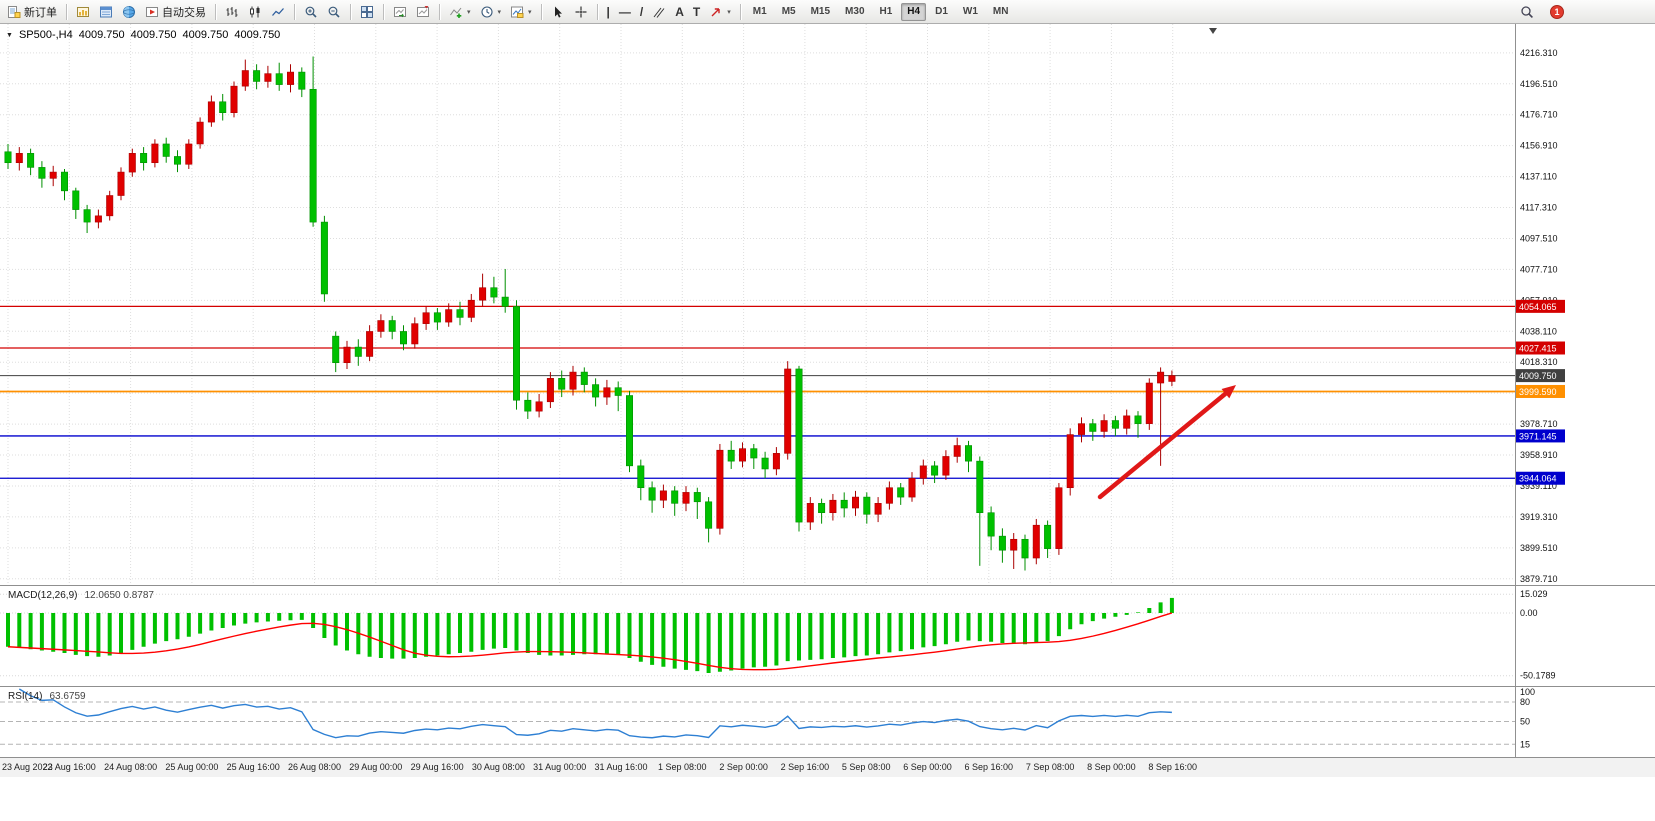 The height and width of the screenshot is (821, 1655). Describe the element at coordinates (1539, 115) in the screenshot. I see `svg-text: 4176.710` at that location.